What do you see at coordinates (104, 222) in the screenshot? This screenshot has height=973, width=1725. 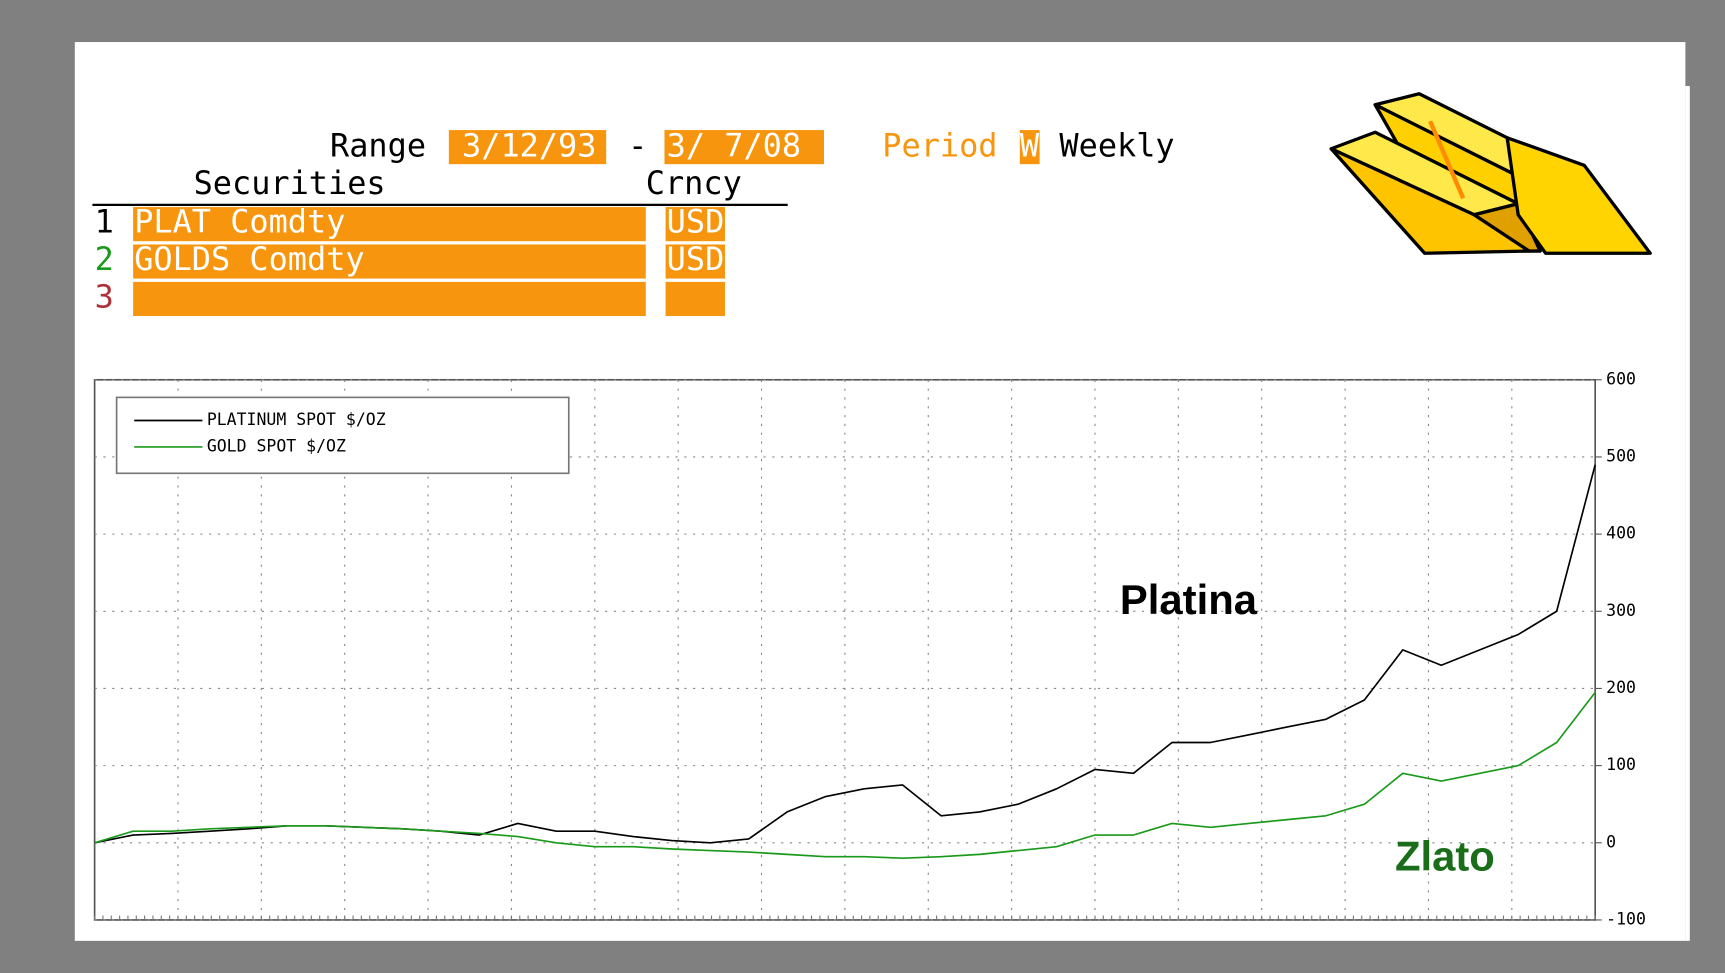 I see `row-number: 1` at bounding box center [104, 222].